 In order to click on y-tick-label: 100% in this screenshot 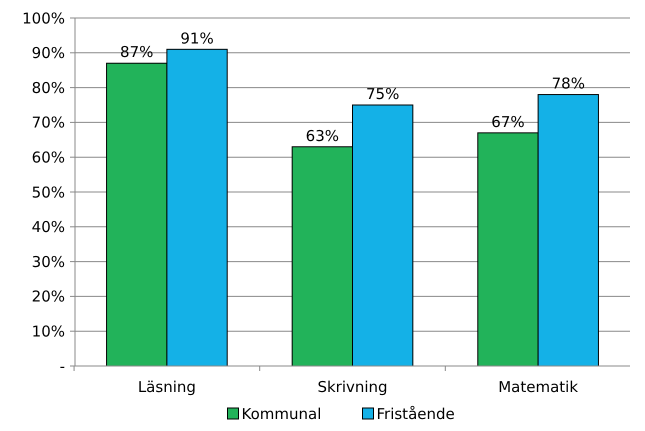, I will do `click(43, 18)`.